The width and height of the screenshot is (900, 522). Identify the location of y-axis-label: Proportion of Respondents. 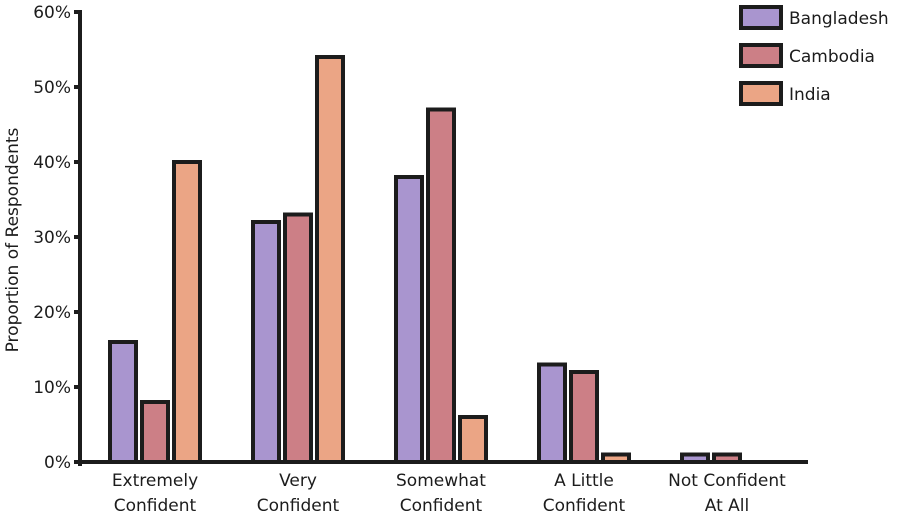
(13, 239).